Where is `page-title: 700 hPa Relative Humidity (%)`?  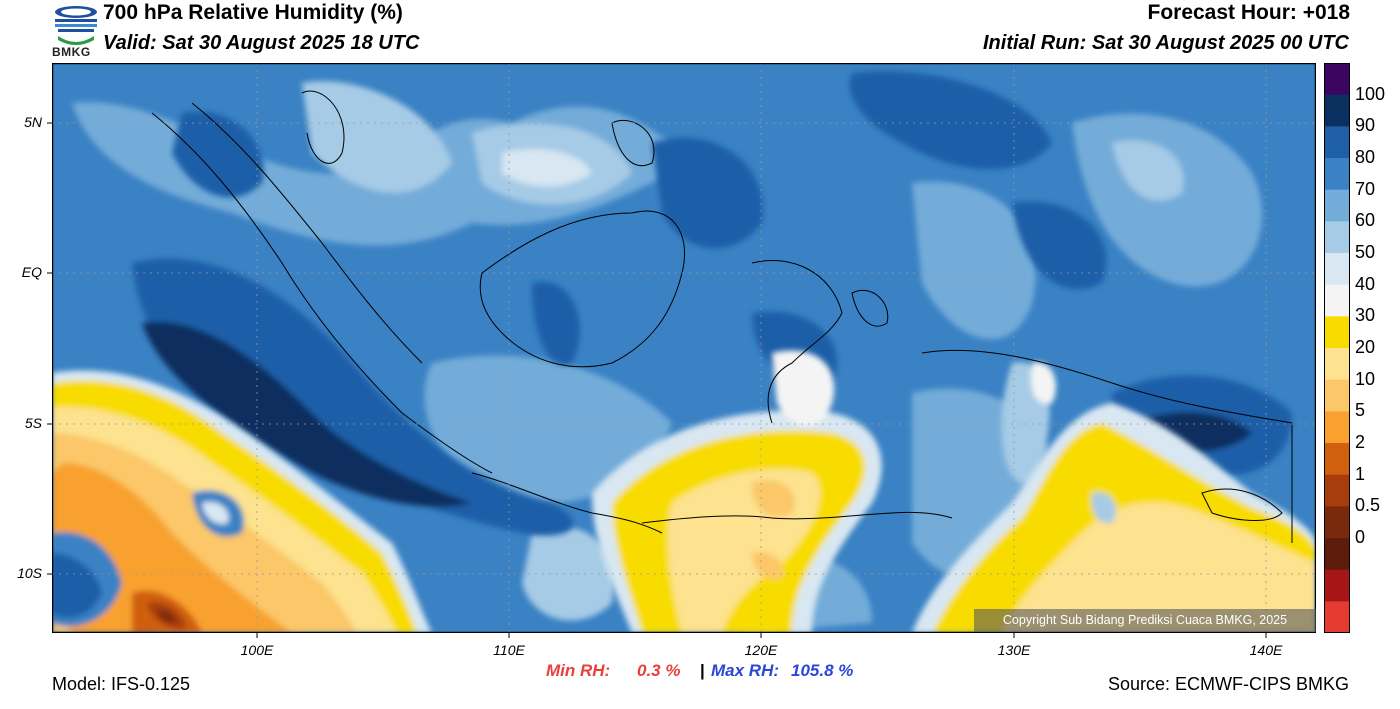 page-title: 700 hPa Relative Humidity (%) is located at coordinates (253, 12).